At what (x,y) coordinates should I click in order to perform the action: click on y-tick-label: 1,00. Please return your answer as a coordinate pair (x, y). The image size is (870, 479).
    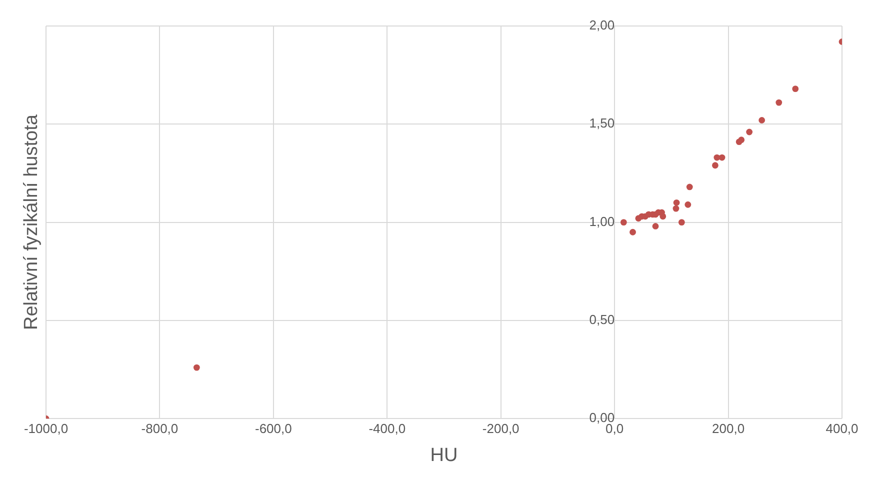
    Looking at the image, I should click on (602, 221).